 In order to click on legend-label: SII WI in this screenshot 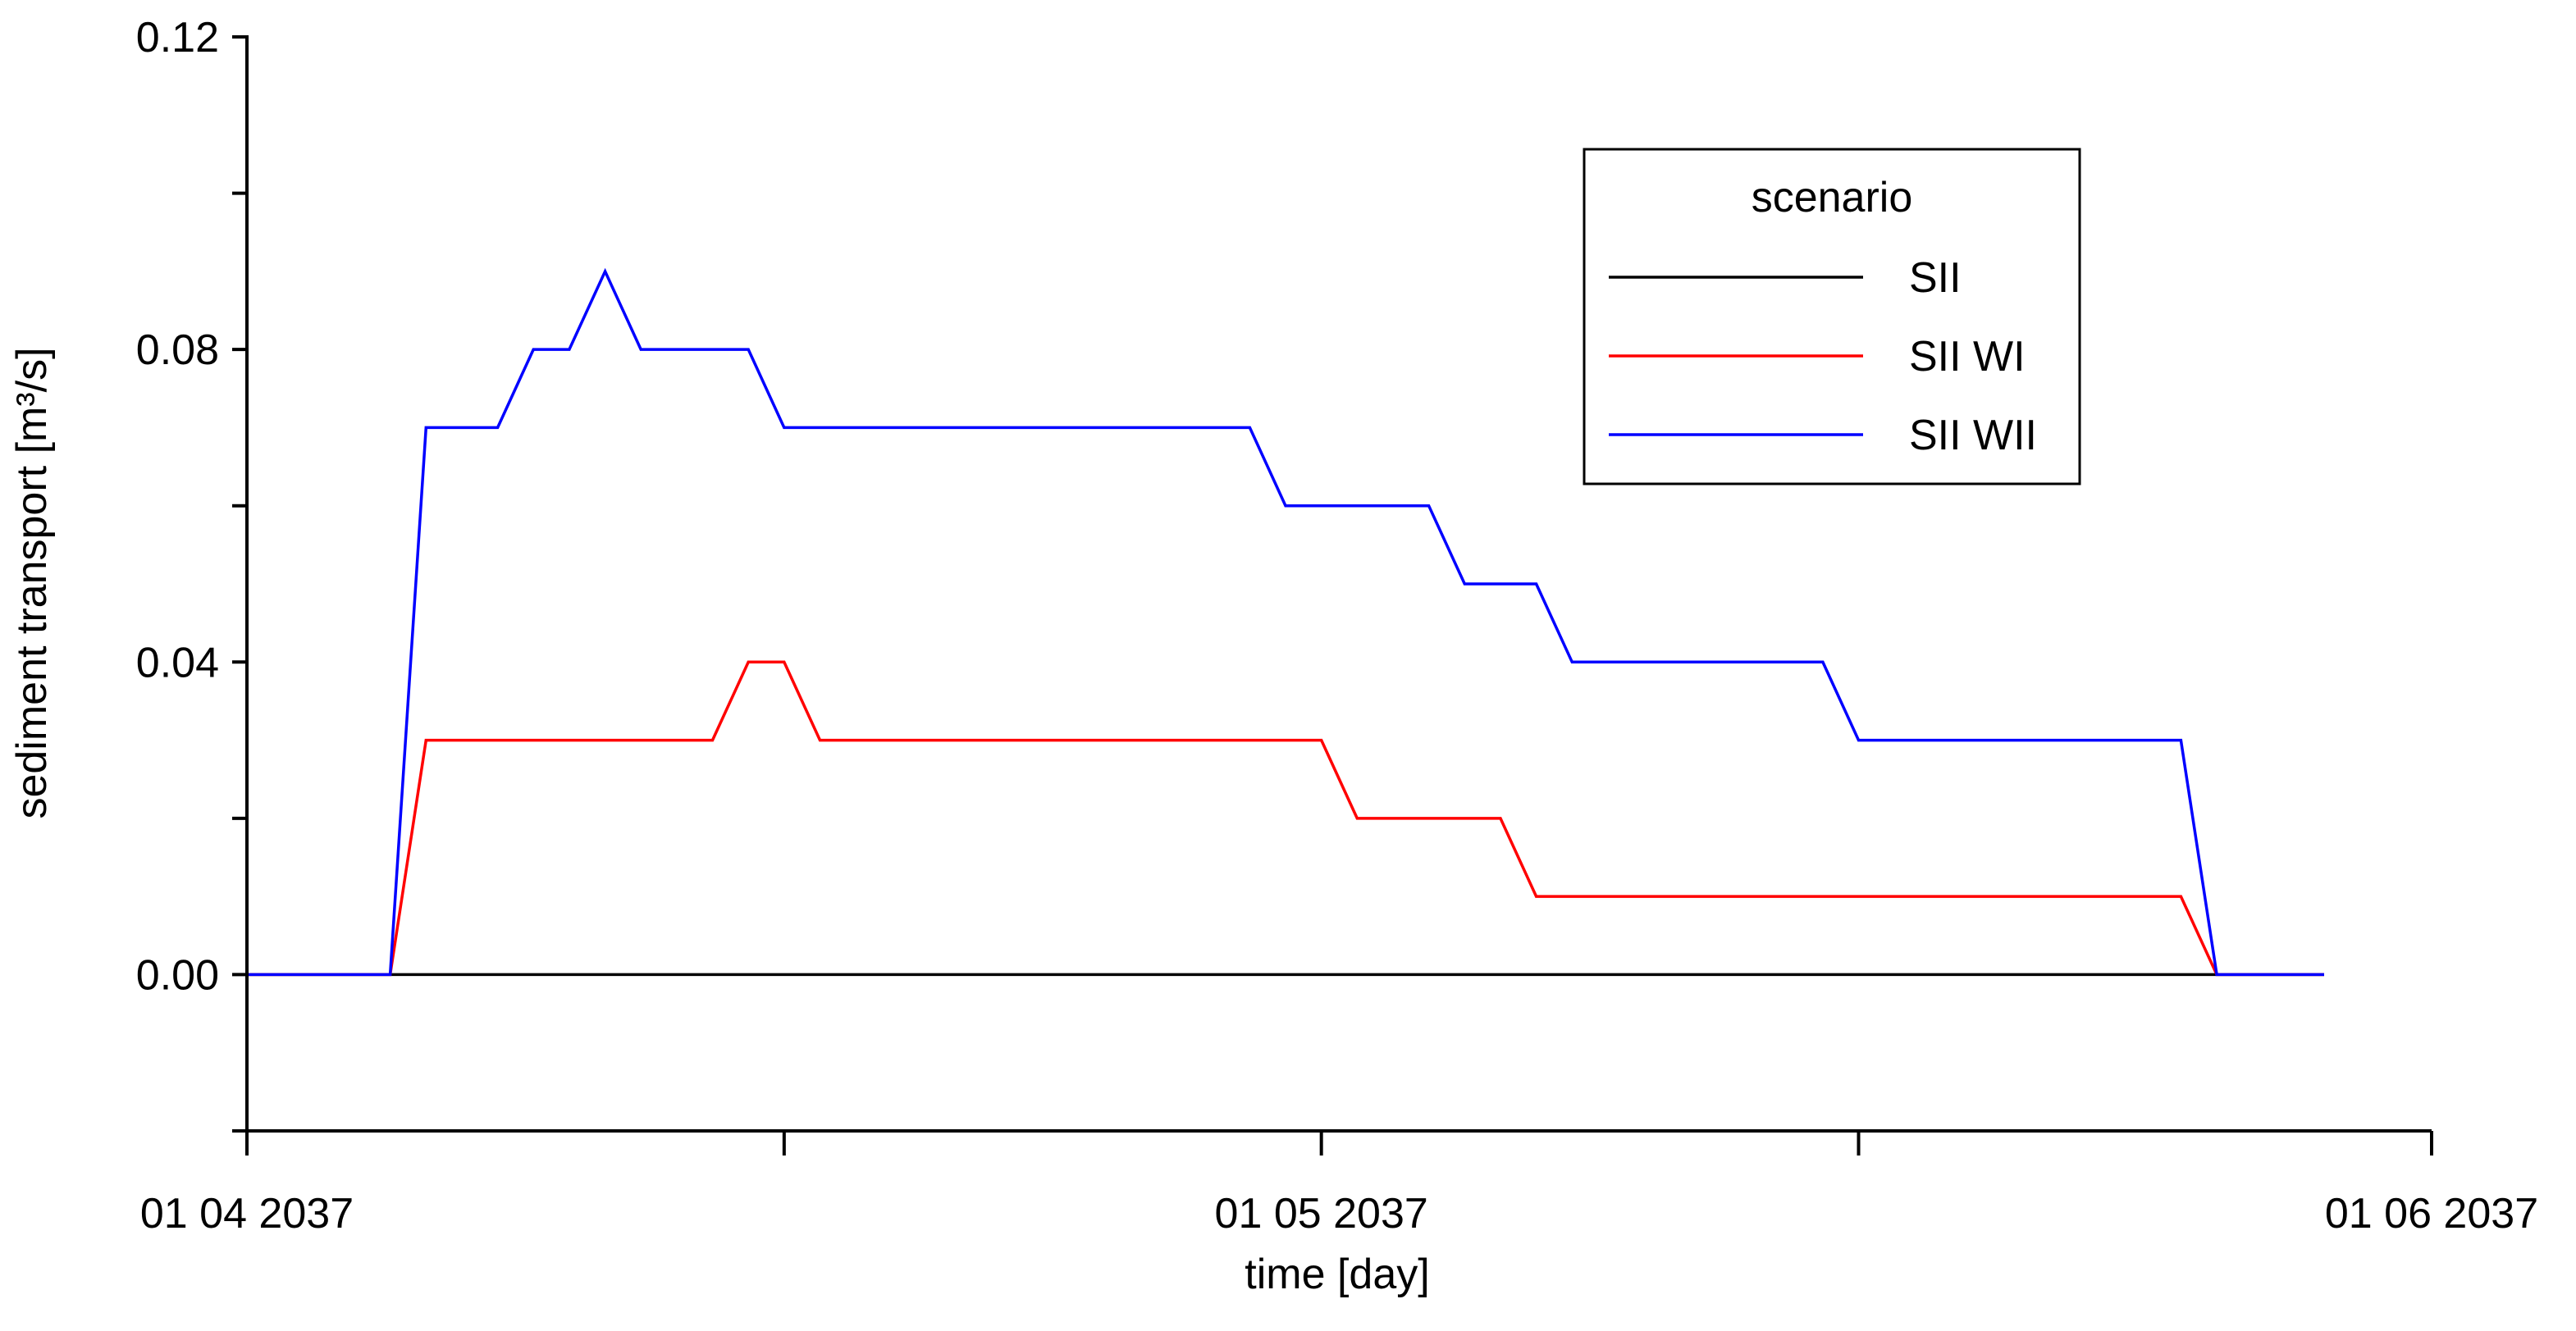, I will do `click(1968, 357)`.